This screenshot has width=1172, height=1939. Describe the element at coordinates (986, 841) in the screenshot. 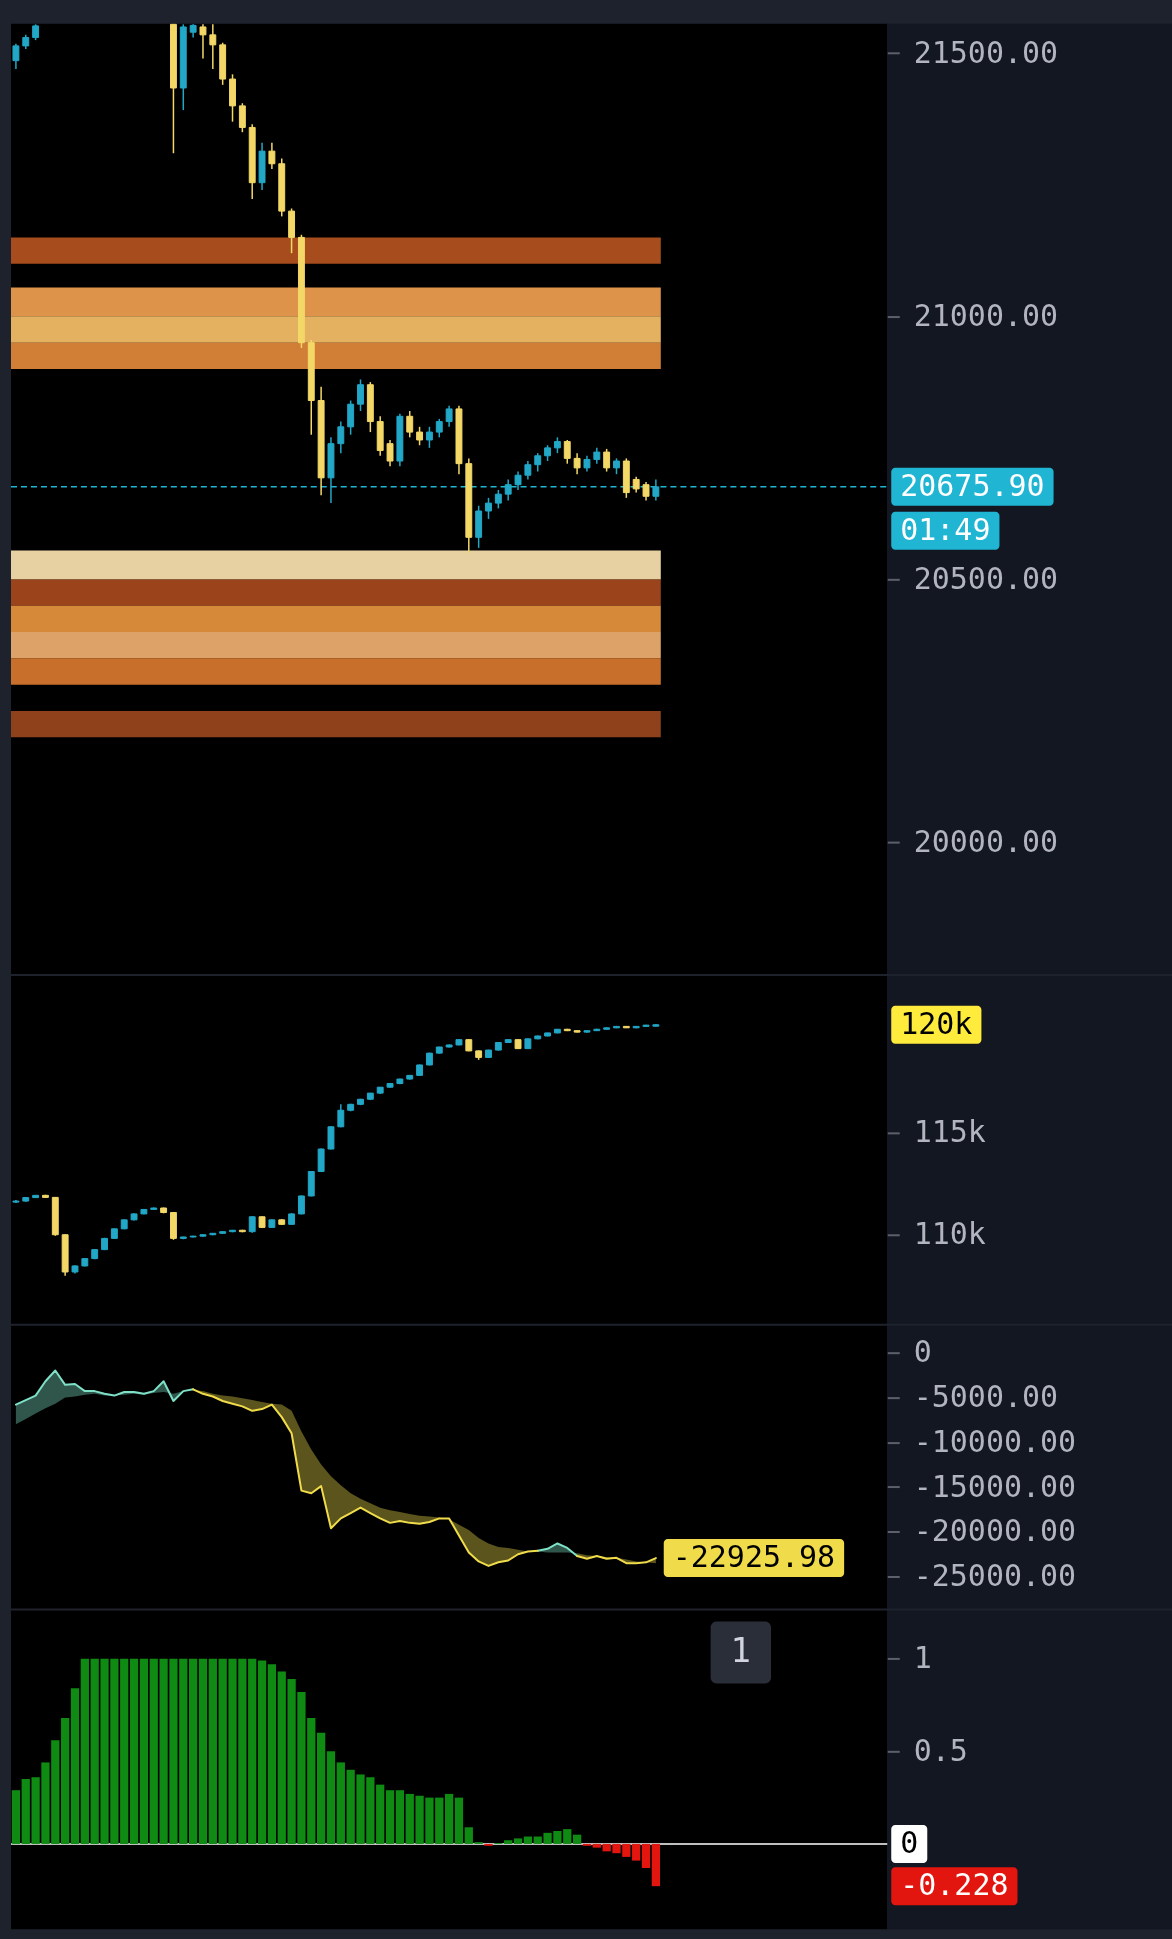

I see `y-tick-label: 20000.00` at that location.